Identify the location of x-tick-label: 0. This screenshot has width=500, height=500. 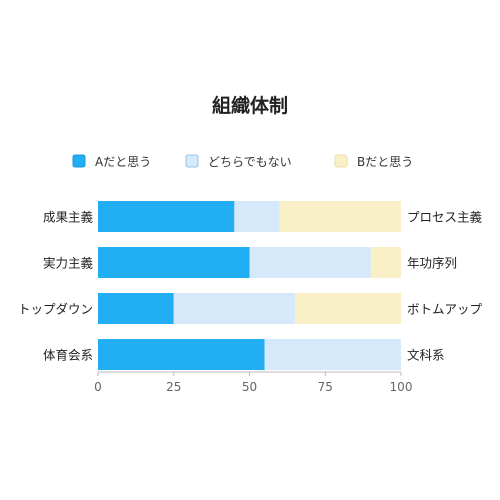
(98, 387).